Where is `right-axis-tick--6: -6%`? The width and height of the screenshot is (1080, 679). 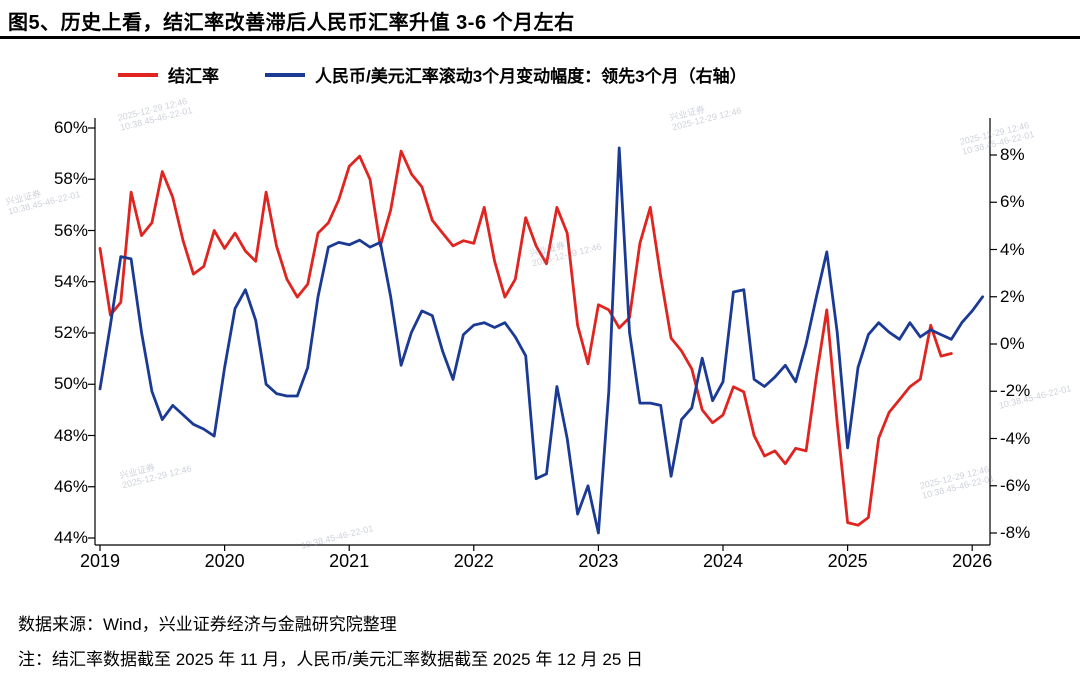
right-axis-tick--6: -6% is located at coordinates (1015, 485).